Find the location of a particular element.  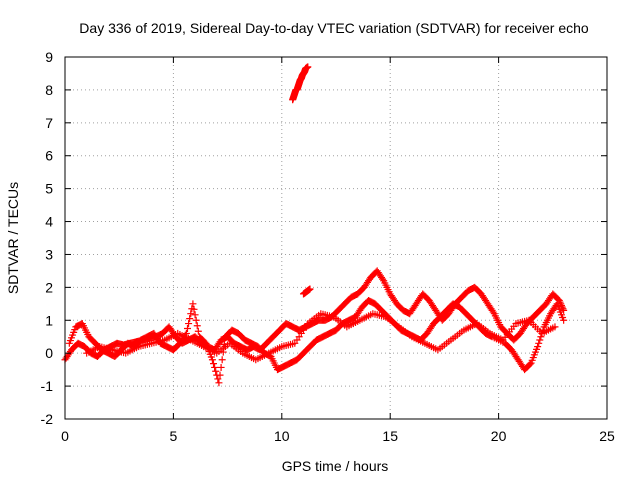

x-axis-label: GPS time / hours is located at coordinates (335, 466).